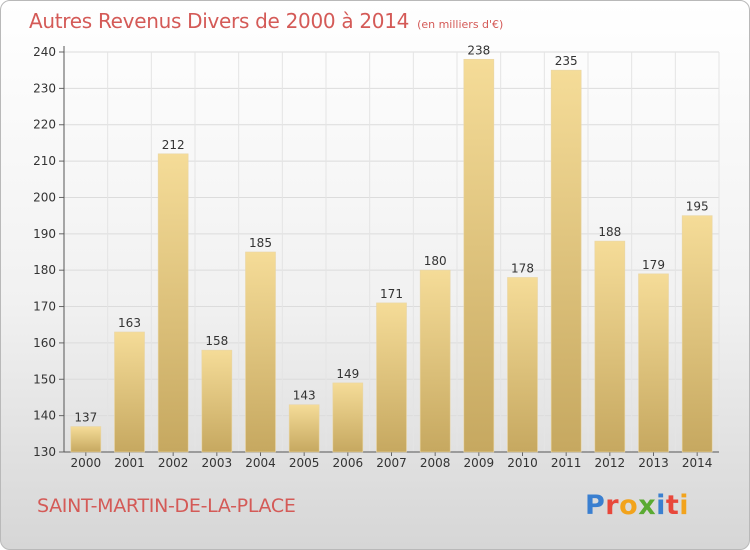 The width and height of the screenshot is (750, 550). Describe the element at coordinates (44, 416) in the screenshot. I see `y-tick-label: 140` at that location.